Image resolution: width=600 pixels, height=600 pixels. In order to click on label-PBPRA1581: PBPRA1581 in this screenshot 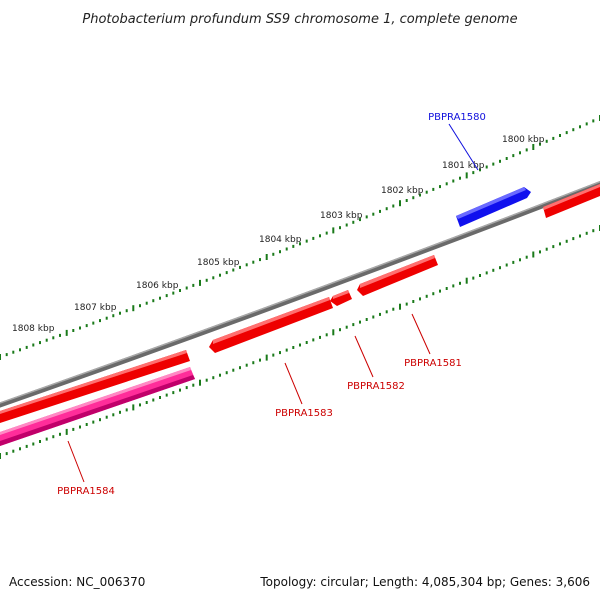, I will do `click(433, 363)`.